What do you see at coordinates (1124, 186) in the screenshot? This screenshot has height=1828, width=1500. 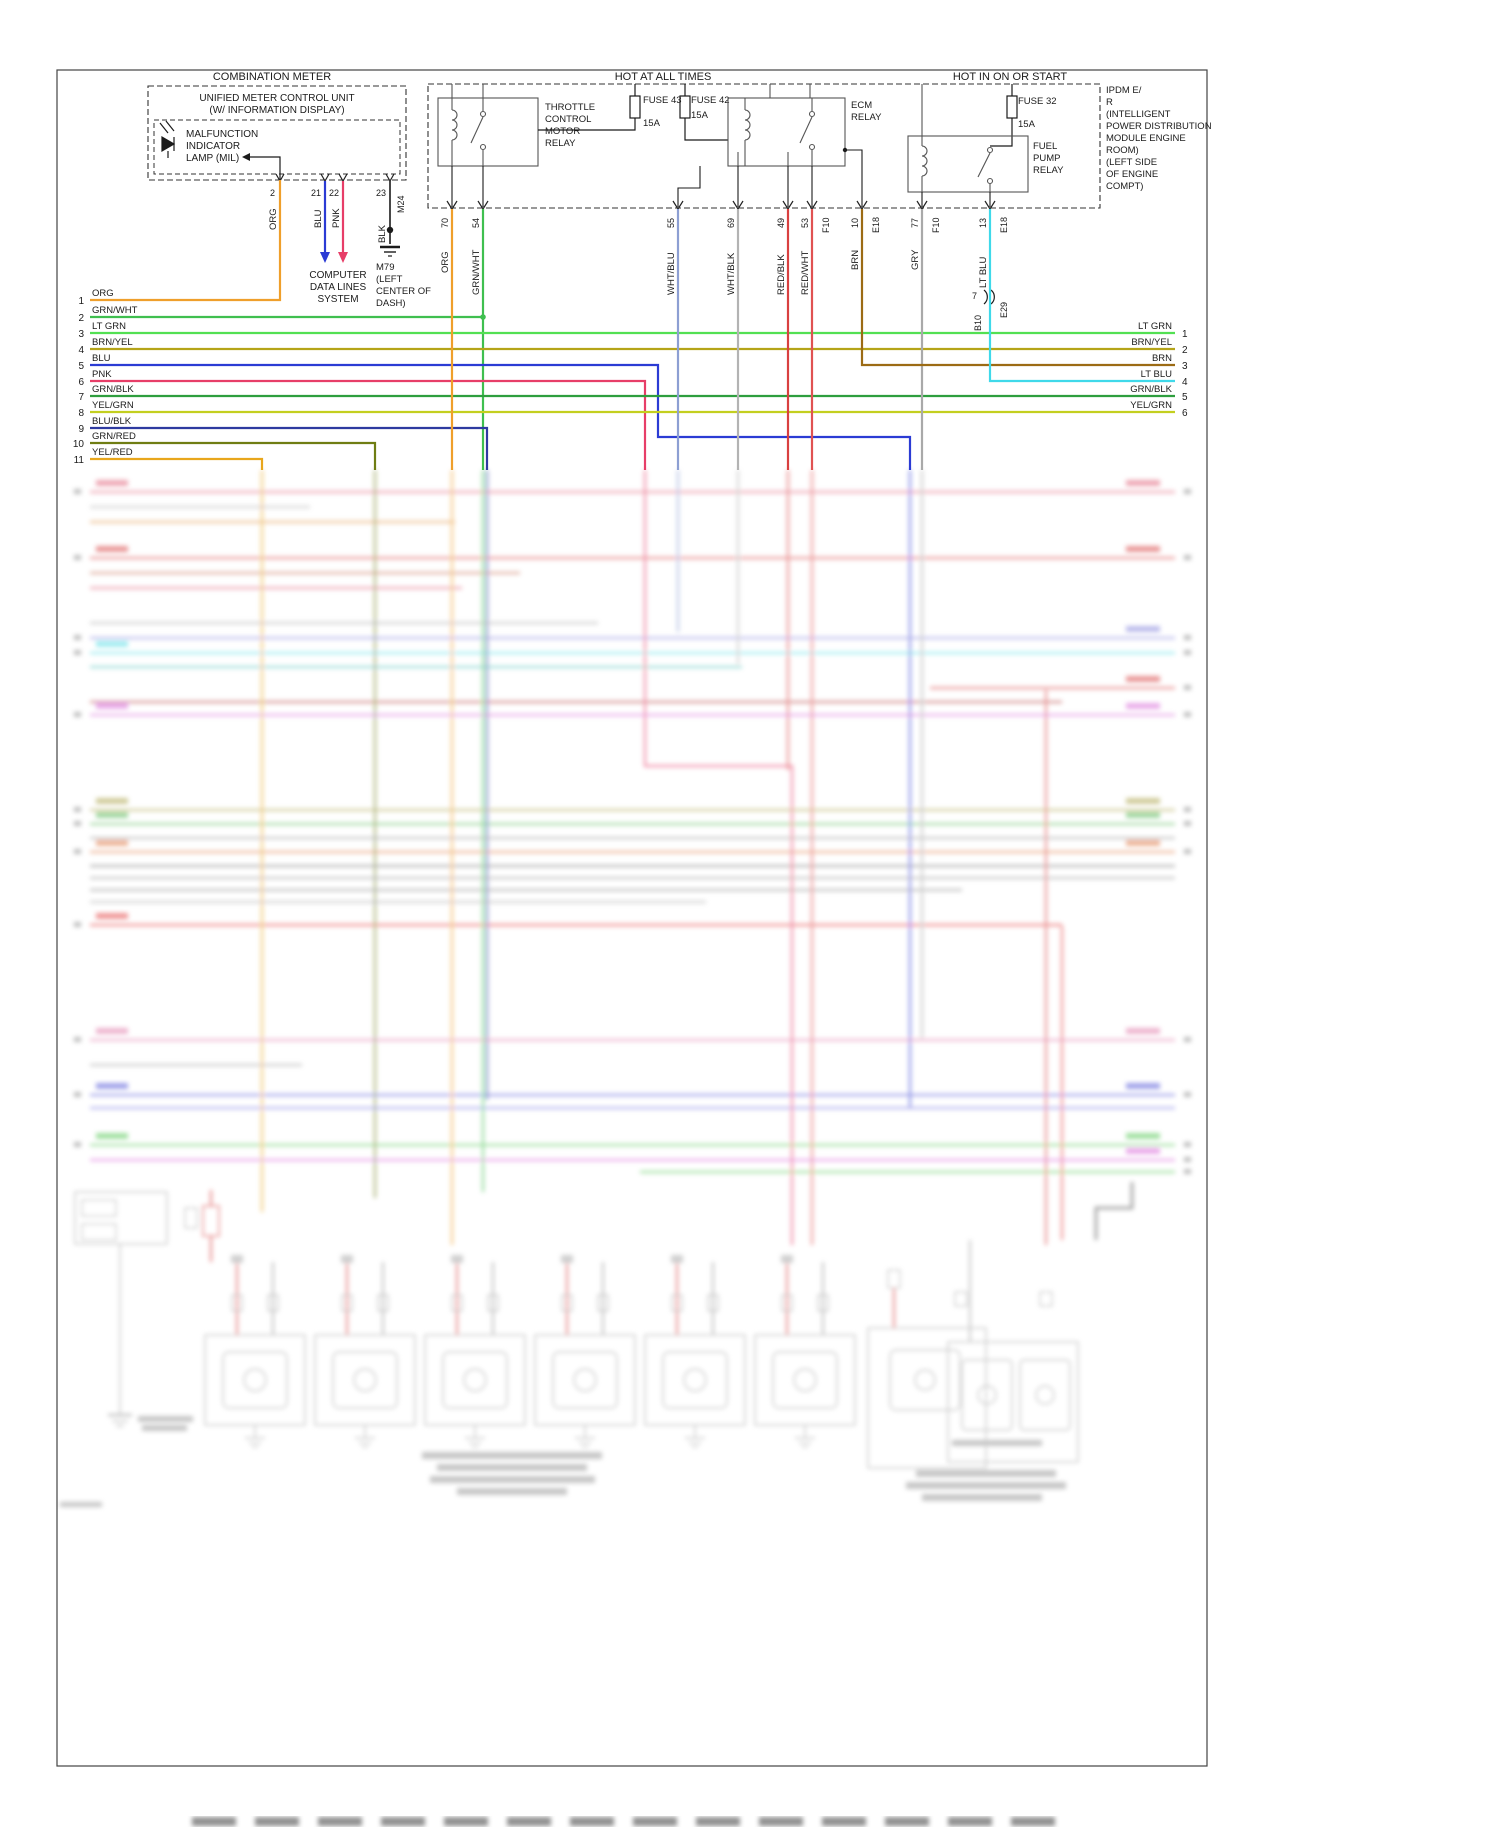 I see `ipdm-label-8: COMPT)` at bounding box center [1124, 186].